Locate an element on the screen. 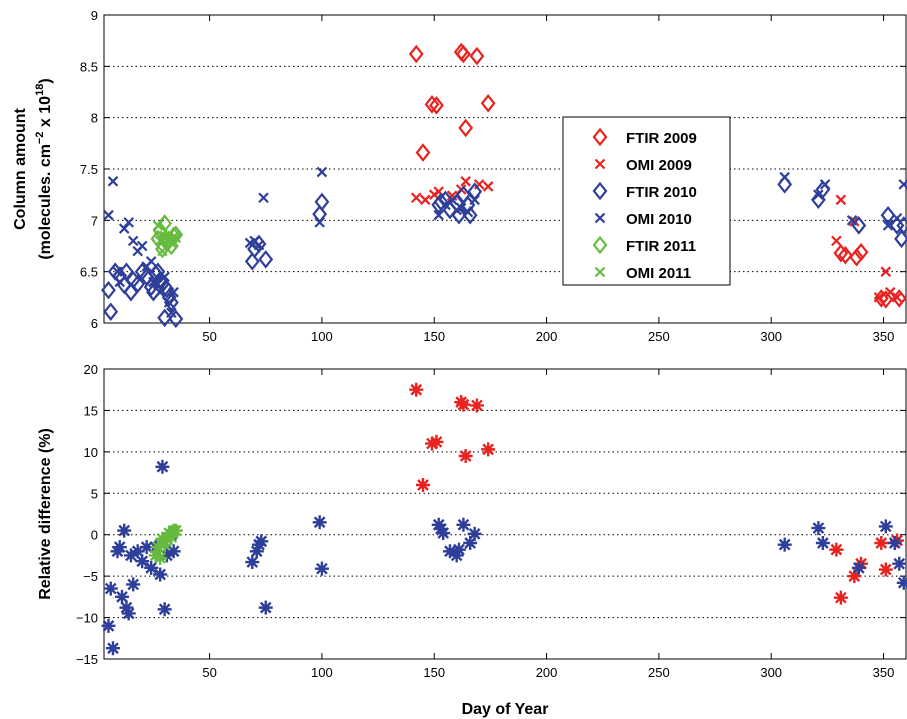 The image size is (907, 719). y-tick-label: 5 is located at coordinates (94, 493).